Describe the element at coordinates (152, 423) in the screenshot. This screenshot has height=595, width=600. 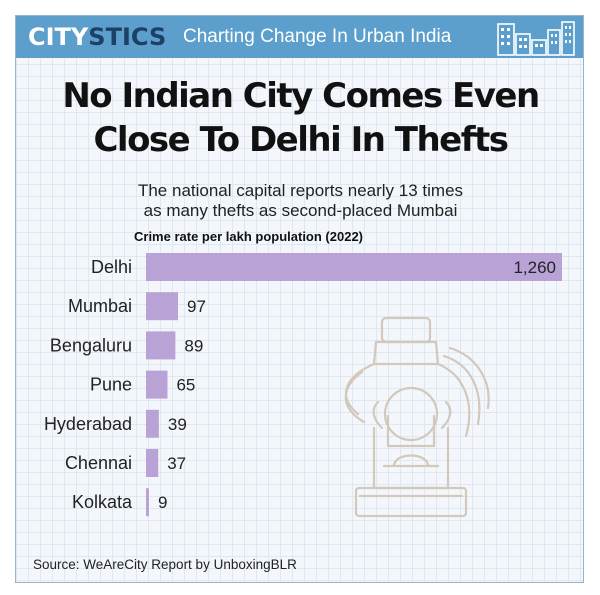
I see `bar-hyderabad` at that location.